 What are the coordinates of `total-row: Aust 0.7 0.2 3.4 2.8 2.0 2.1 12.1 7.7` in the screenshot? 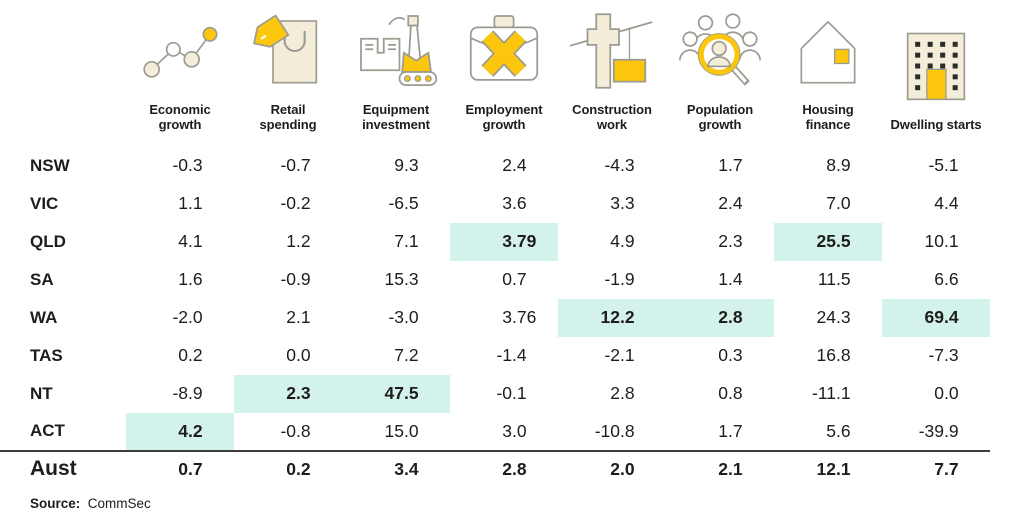 It's located at (495, 468).